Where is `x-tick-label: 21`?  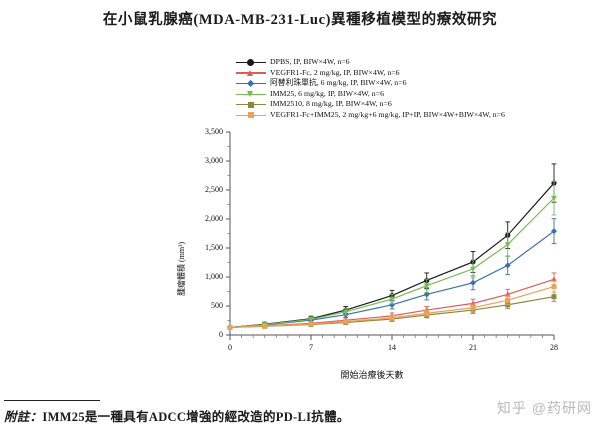 x-tick-label: 21 is located at coordinates (473, 347).